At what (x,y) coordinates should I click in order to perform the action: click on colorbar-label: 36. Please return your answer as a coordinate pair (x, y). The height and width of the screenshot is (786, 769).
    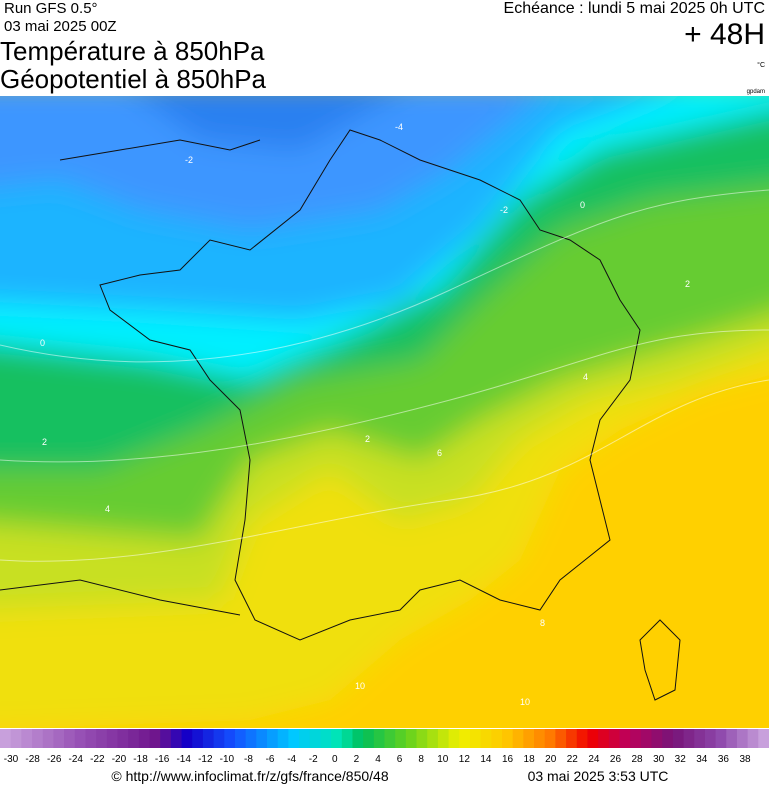
    Looking at the image, I should click on (724, 759).